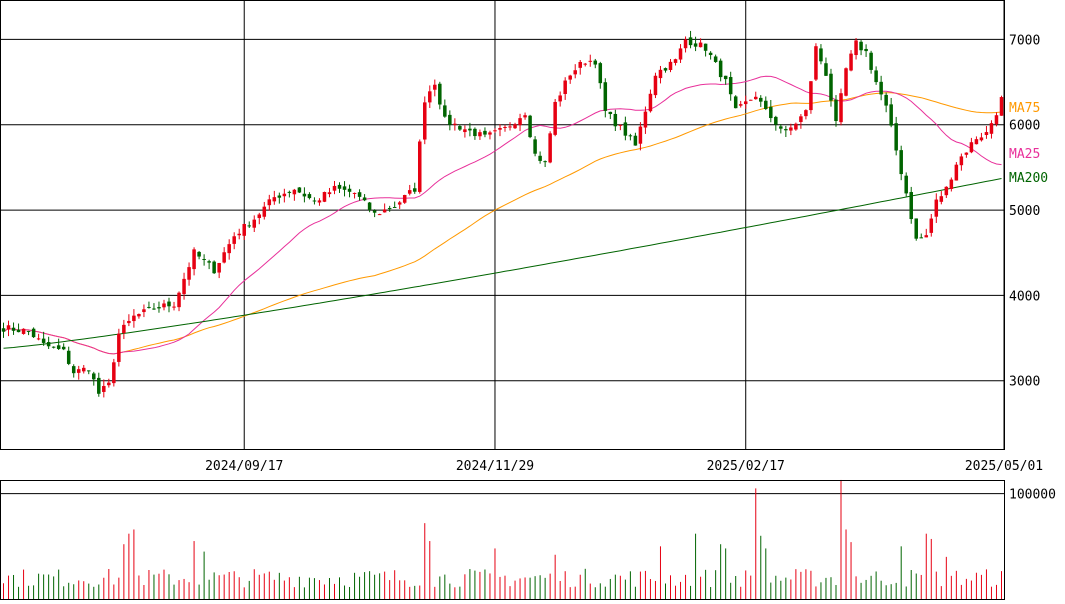 This screenshot has height=604, width=1065. What do you see at coordinates (1024, 154) in the screenshot?
I see `legend-ma25: MA25` at bounding box center [1024, 154].